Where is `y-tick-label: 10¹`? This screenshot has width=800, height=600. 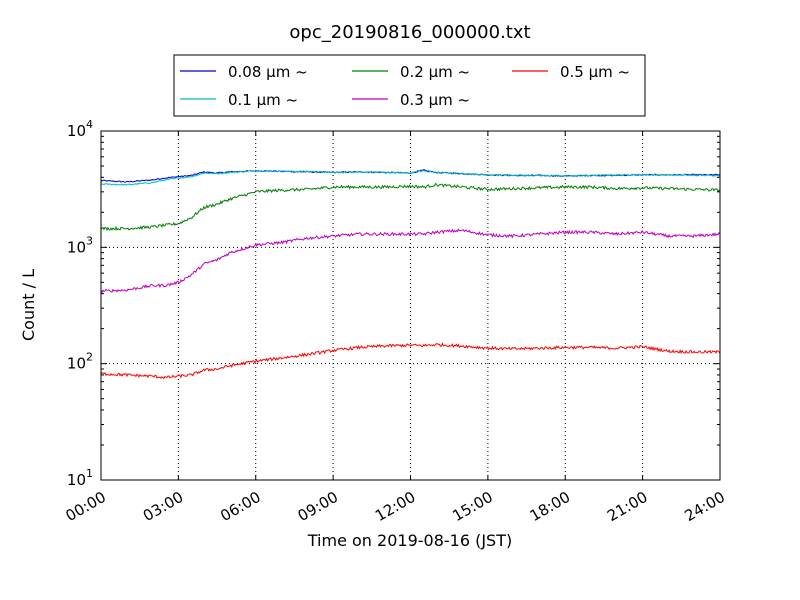
y-tick-label: 10¹ is located at coordinates (80, 478).